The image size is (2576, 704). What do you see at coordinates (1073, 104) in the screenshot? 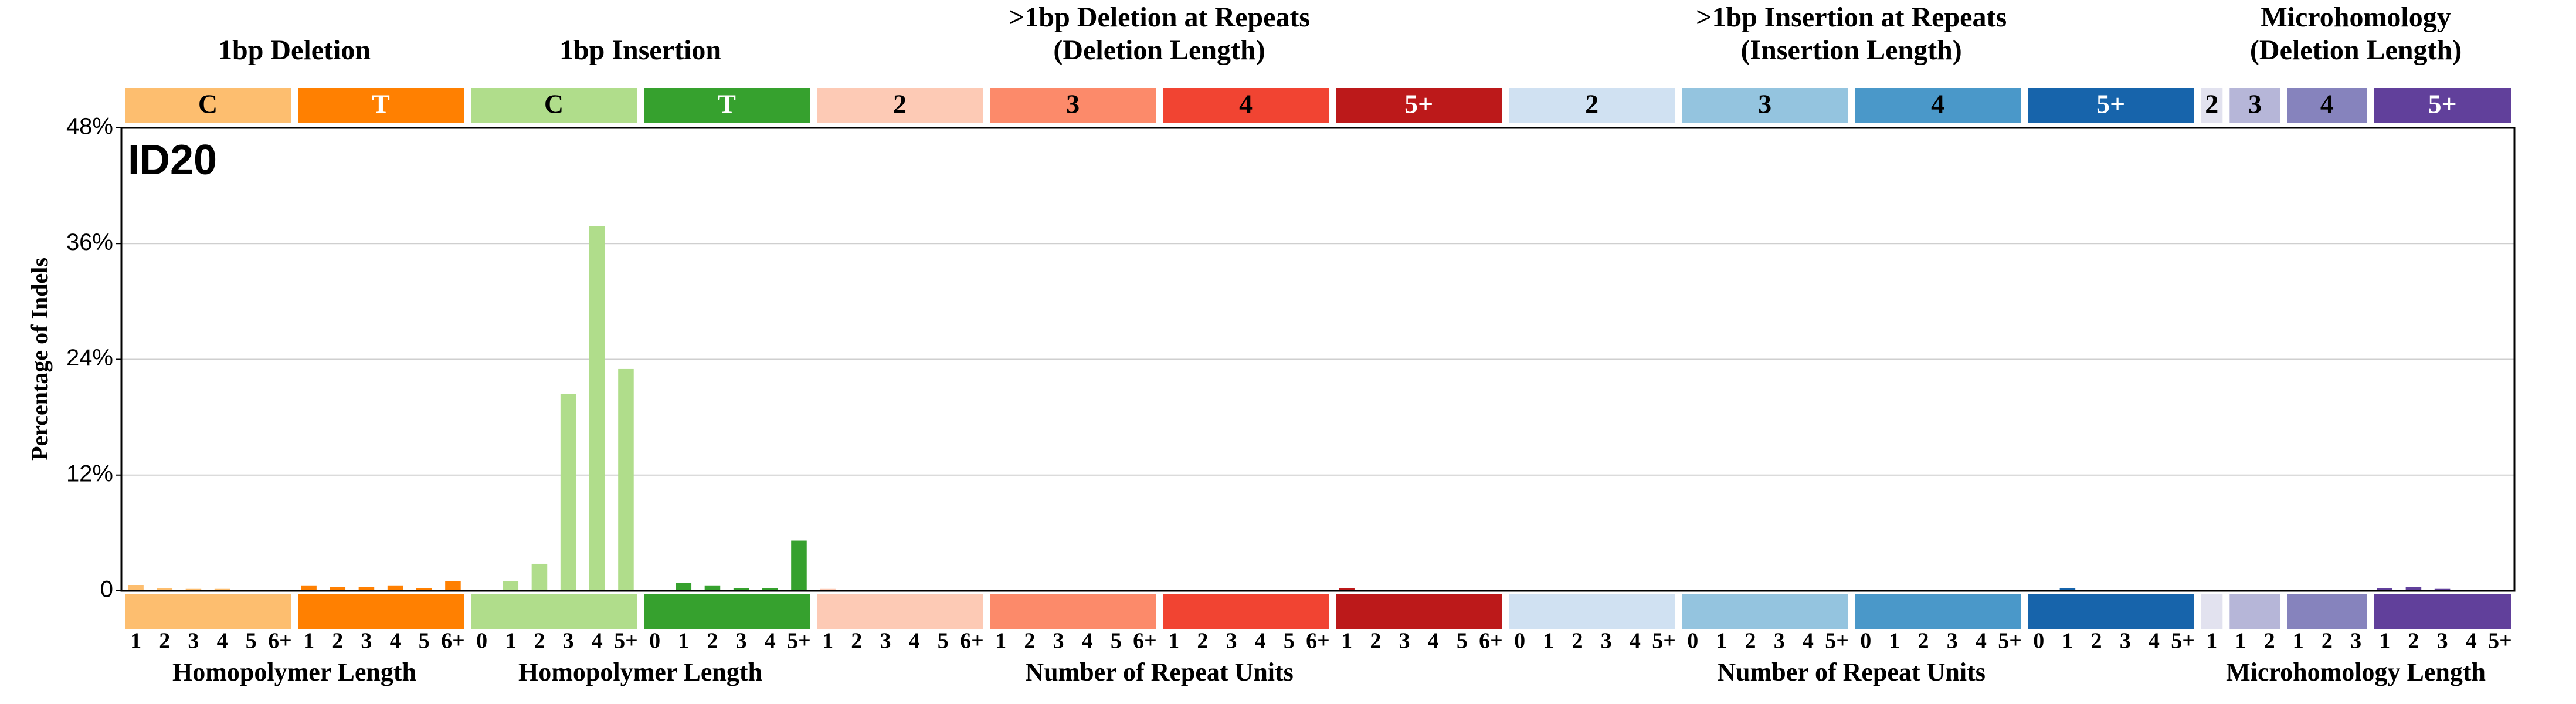
I see `group-label: 3` at bounding box center [1073, 104].